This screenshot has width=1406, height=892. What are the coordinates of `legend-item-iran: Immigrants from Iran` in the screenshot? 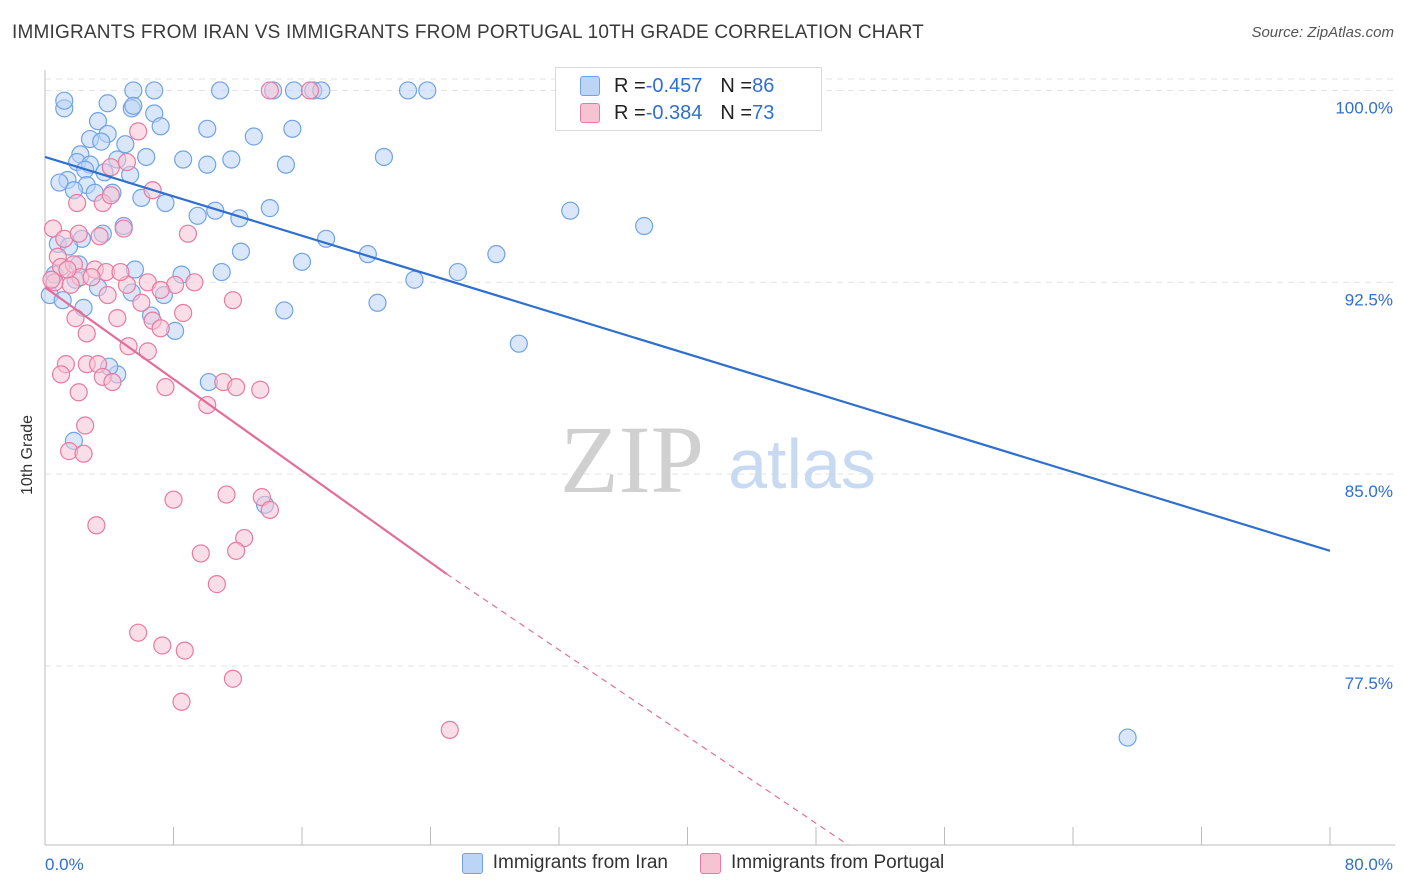 It's located at (564, 863).